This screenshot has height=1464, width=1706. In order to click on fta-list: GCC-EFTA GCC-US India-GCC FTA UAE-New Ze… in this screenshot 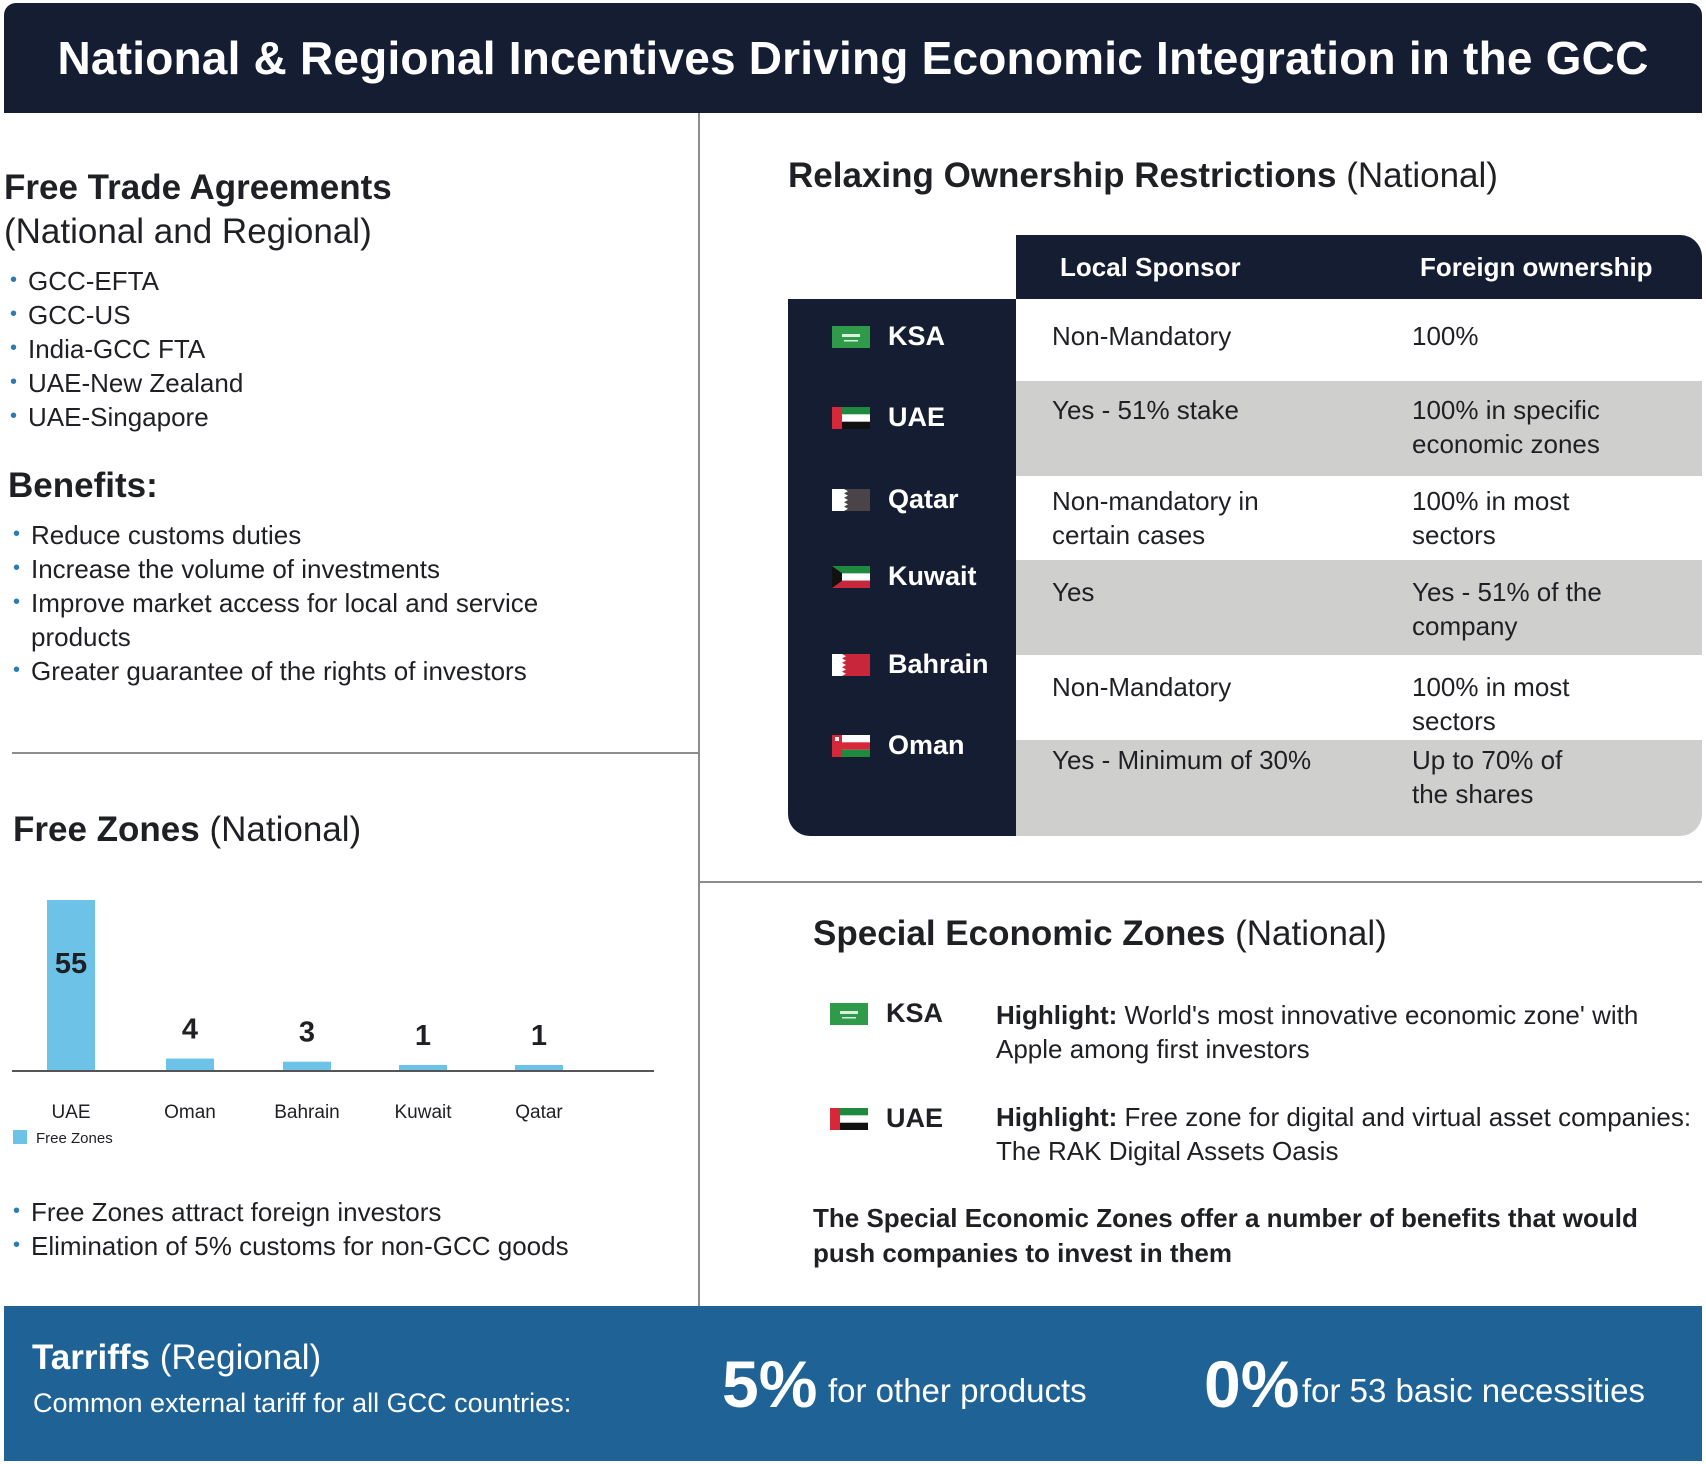, I will do `click(123, 348)`.